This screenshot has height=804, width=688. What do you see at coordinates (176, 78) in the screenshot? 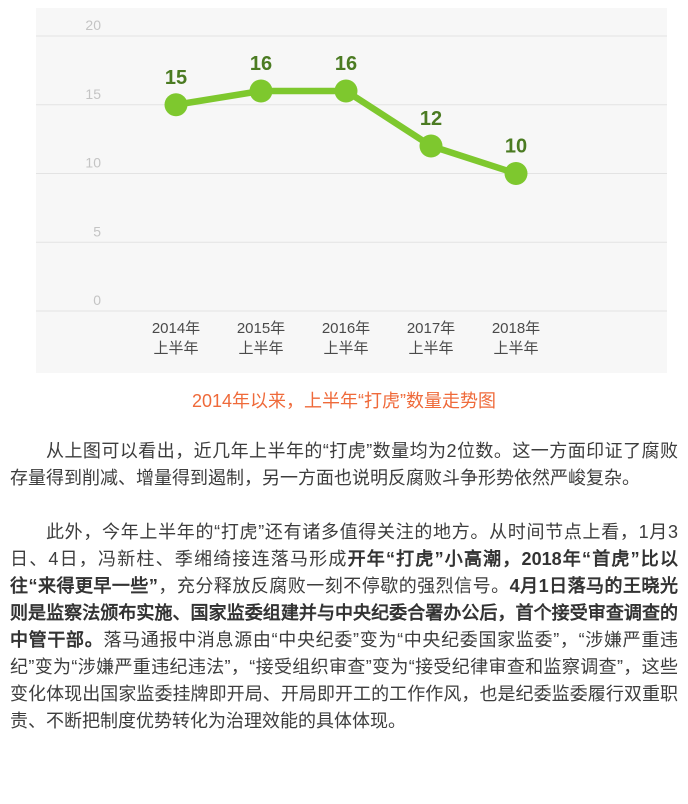
I see `data-point-label: 15` at bounding box center [176, 78].